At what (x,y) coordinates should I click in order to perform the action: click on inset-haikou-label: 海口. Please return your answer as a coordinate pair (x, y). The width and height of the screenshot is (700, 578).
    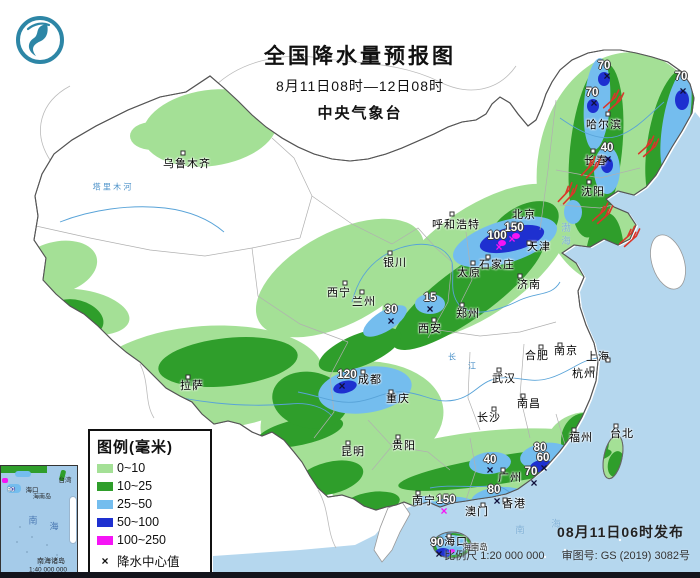
    Looking at the image, I should click on (32, 490).